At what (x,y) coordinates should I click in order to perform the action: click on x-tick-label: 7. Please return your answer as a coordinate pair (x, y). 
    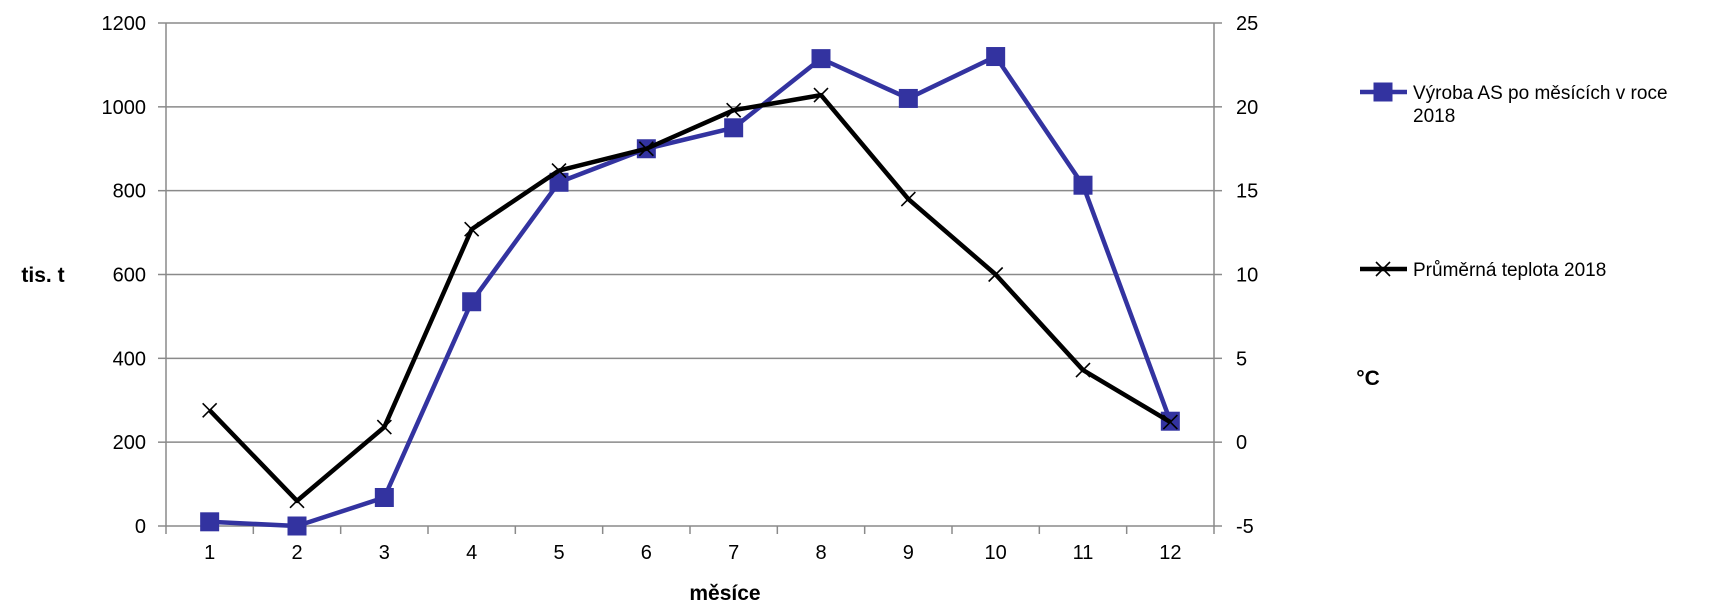
    Looking at the image, I should click on (733, 553).